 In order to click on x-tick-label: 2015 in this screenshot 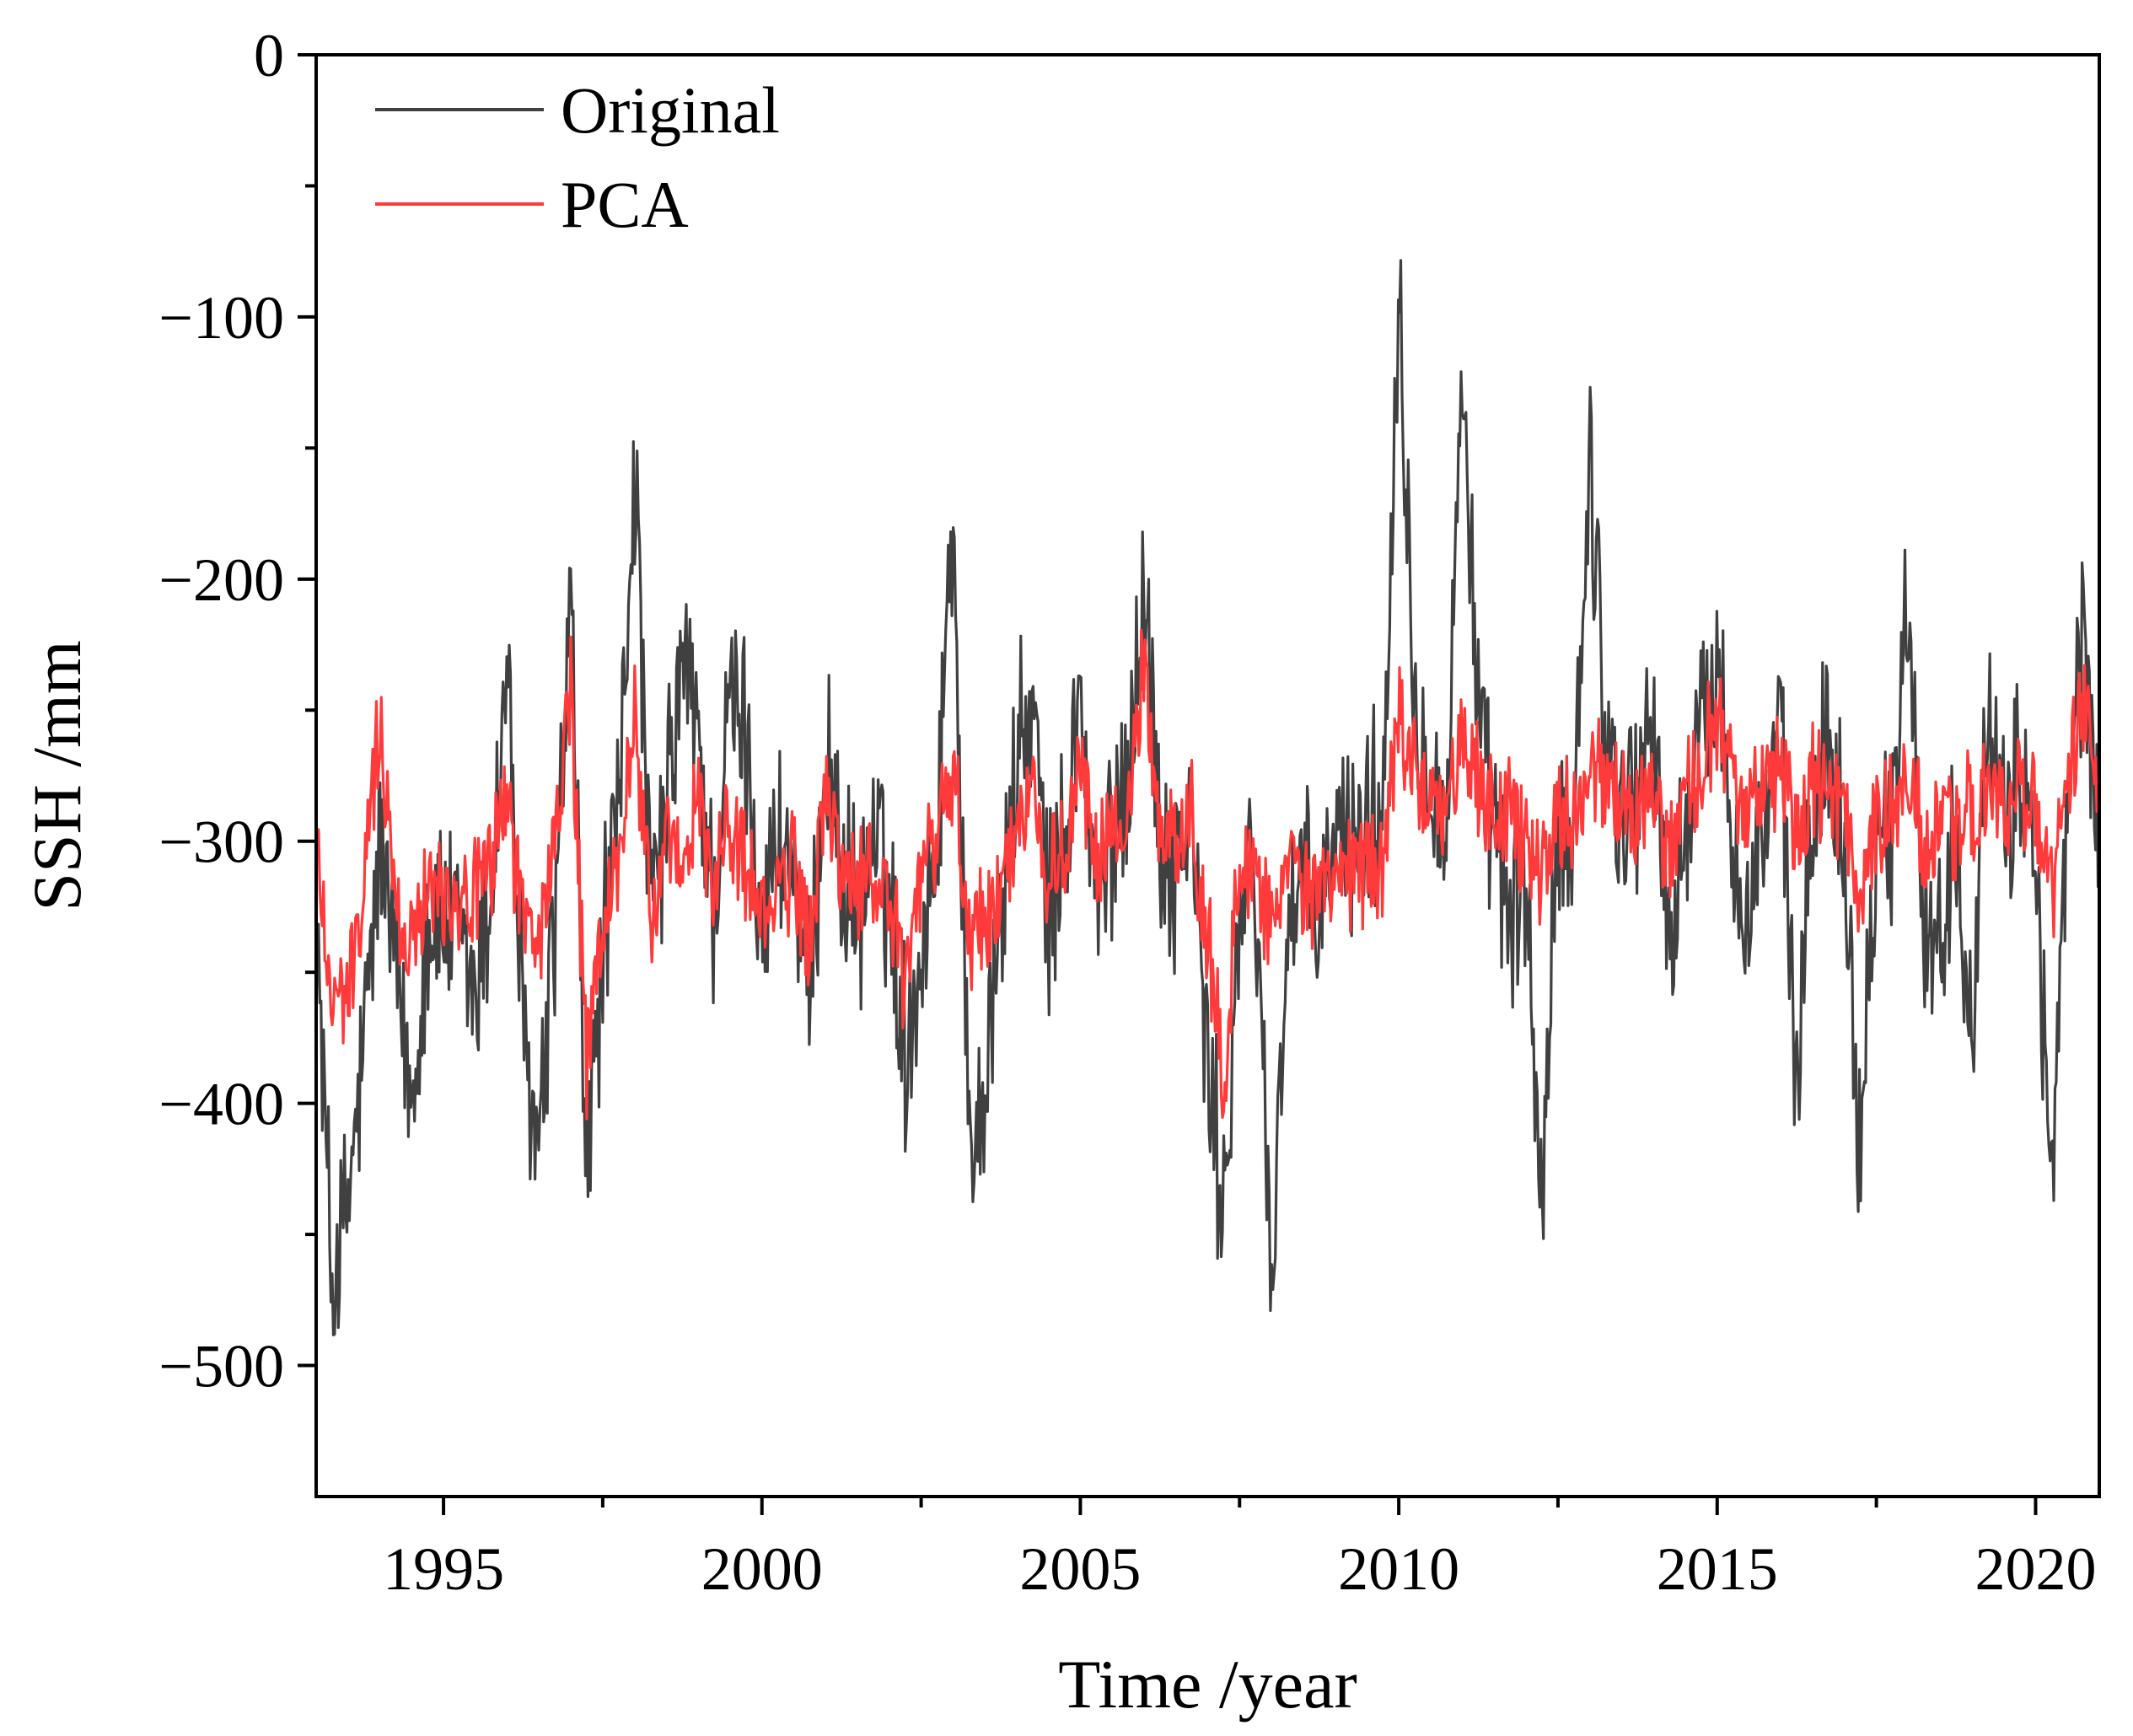, I will do `click(1717, 1569)`.